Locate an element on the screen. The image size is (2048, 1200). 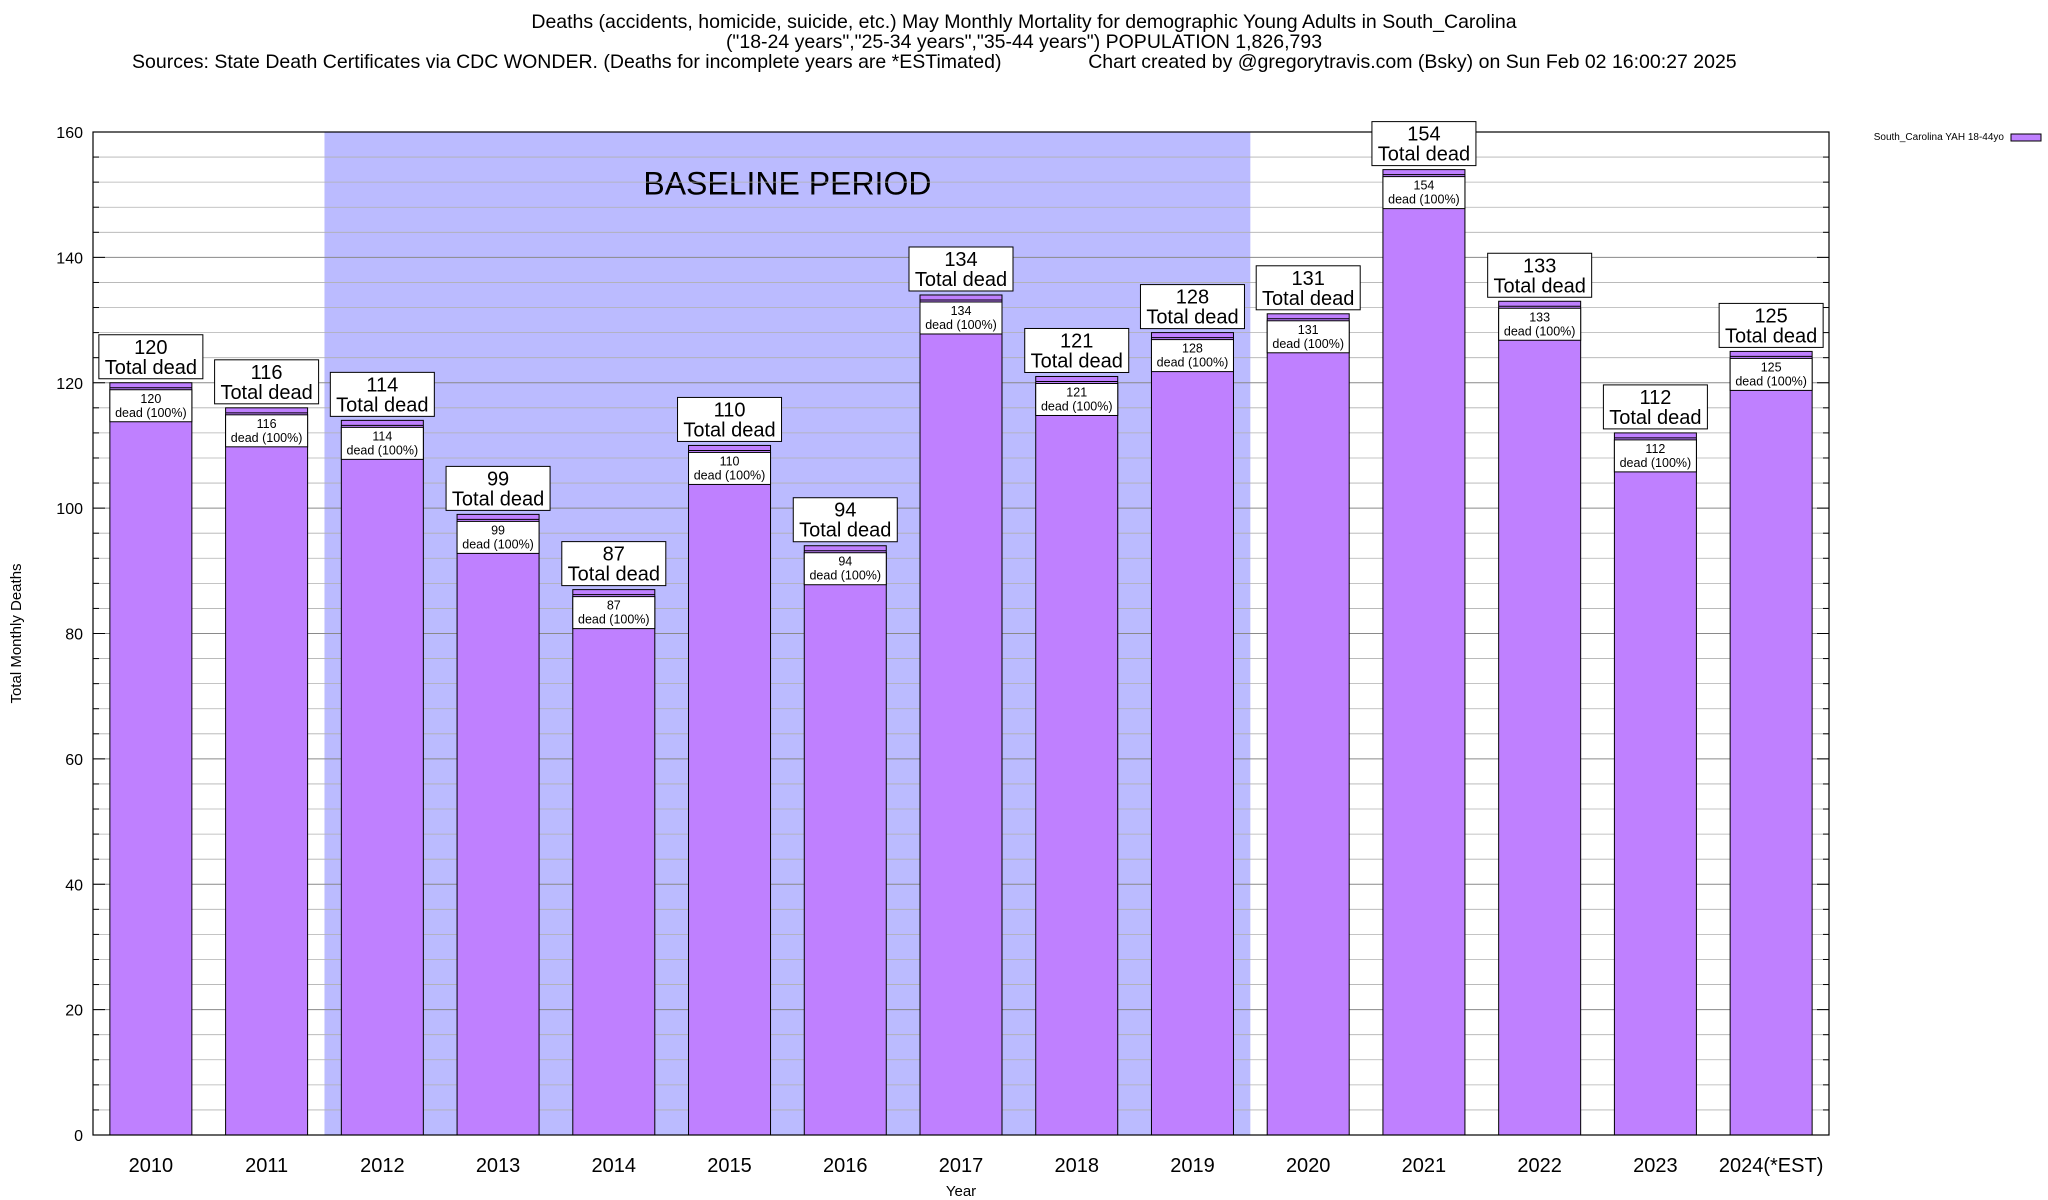
x-tick-label: 2014 is located at coordinates (614, 1166).